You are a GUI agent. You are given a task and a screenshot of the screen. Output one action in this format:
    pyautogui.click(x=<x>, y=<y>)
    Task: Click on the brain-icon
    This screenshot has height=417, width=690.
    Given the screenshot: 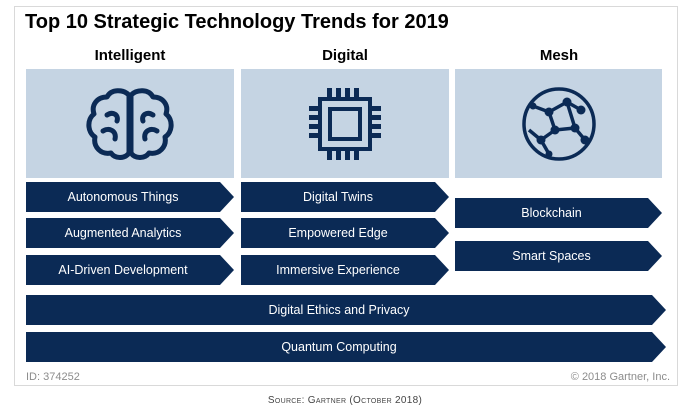 What is the action you would take?
    pyautogui.click(x=130, y=123)
    